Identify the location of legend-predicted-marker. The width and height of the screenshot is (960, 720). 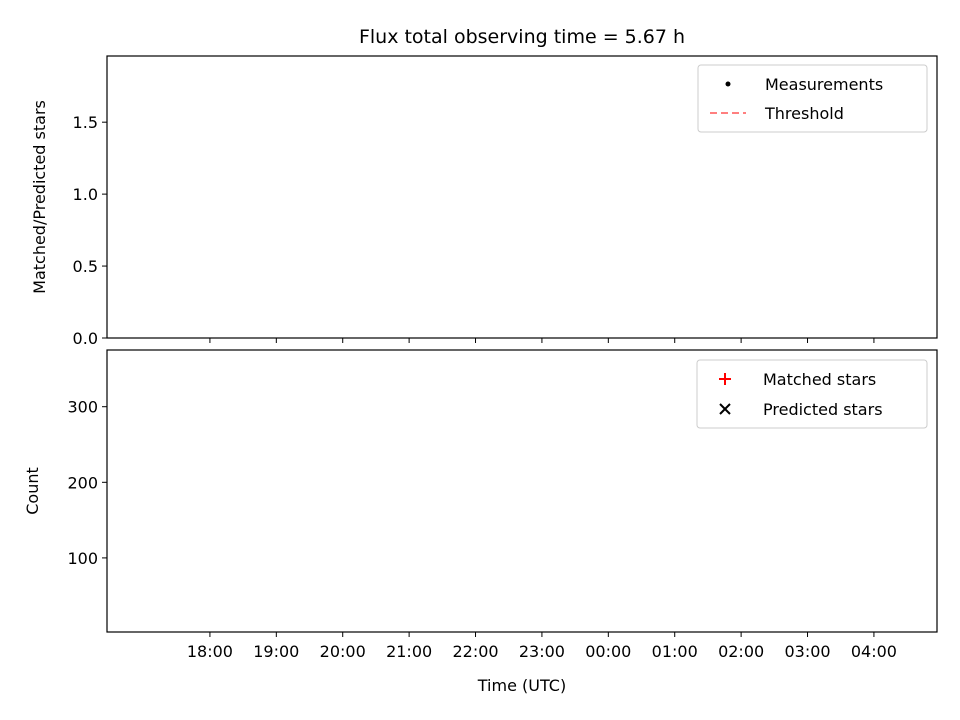
(725, 409).